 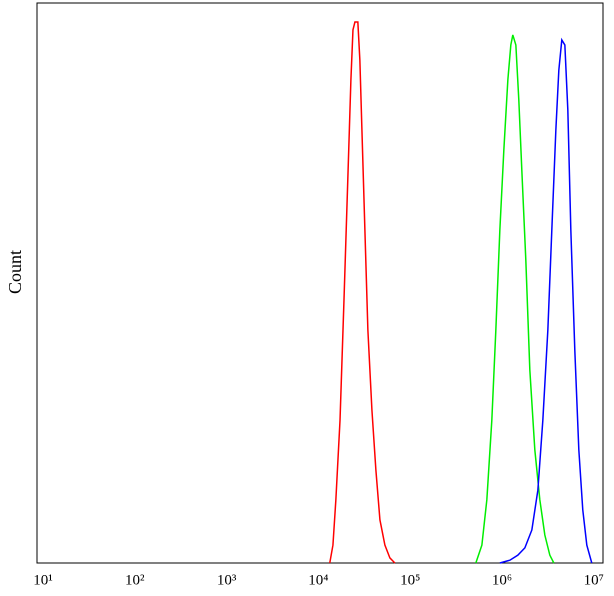 I want to click on x-tick-label: 10⁵, so click(x=410, y=580).